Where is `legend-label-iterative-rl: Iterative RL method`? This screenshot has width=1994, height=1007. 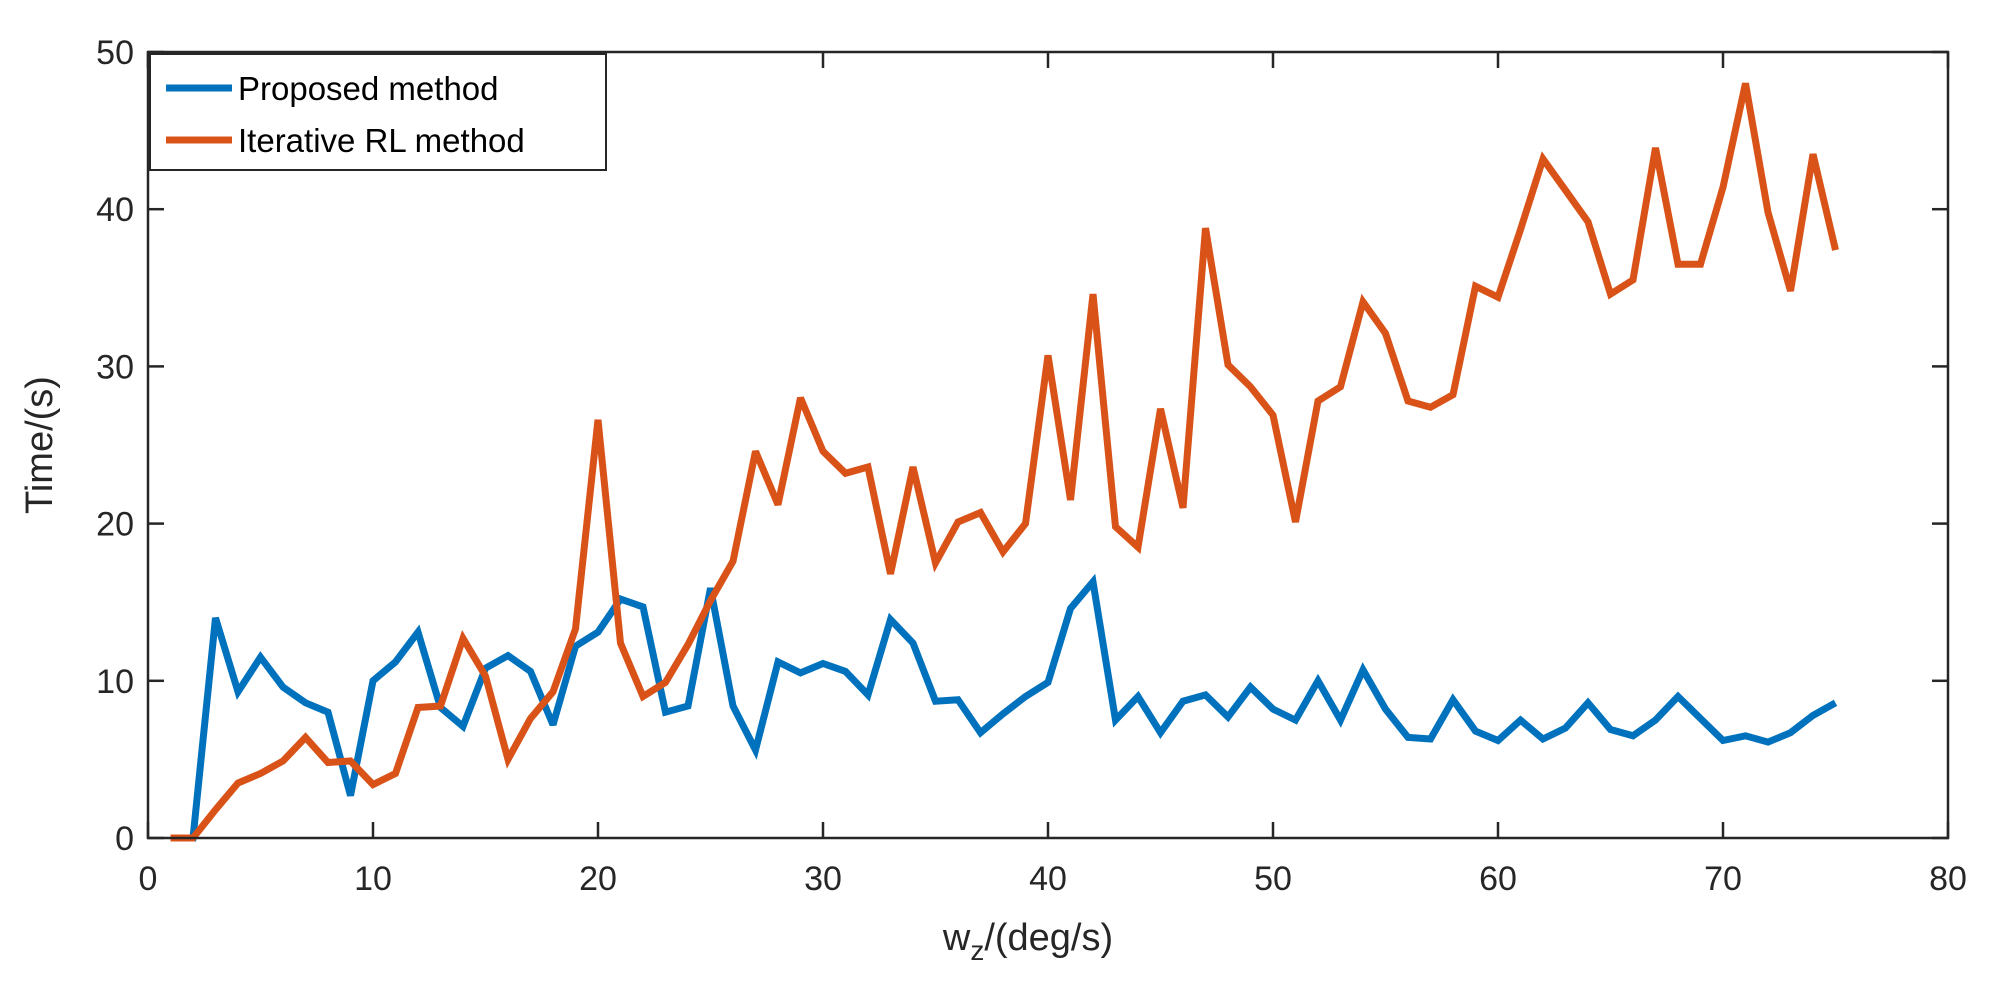
legend-label-iterative-rl: Iterative RL method is located at coordinates (381, 140).